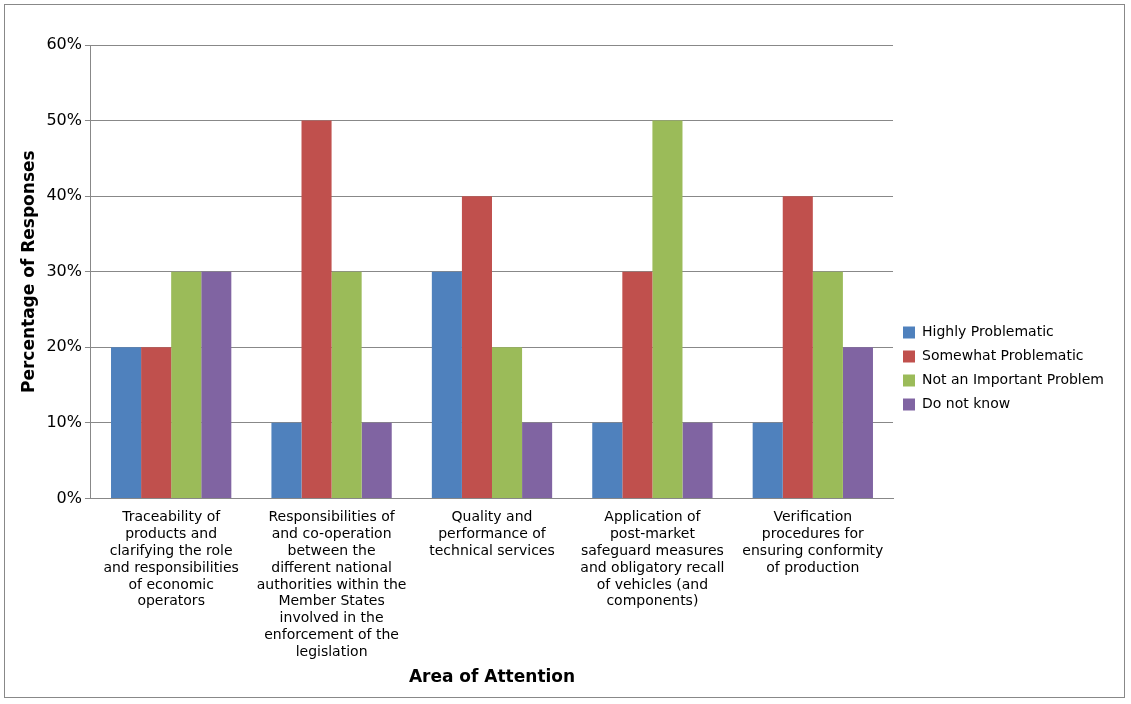 This screenshot has width=1131, height=704. I want to click on y-tick-label: 0%, so click(69, 497).